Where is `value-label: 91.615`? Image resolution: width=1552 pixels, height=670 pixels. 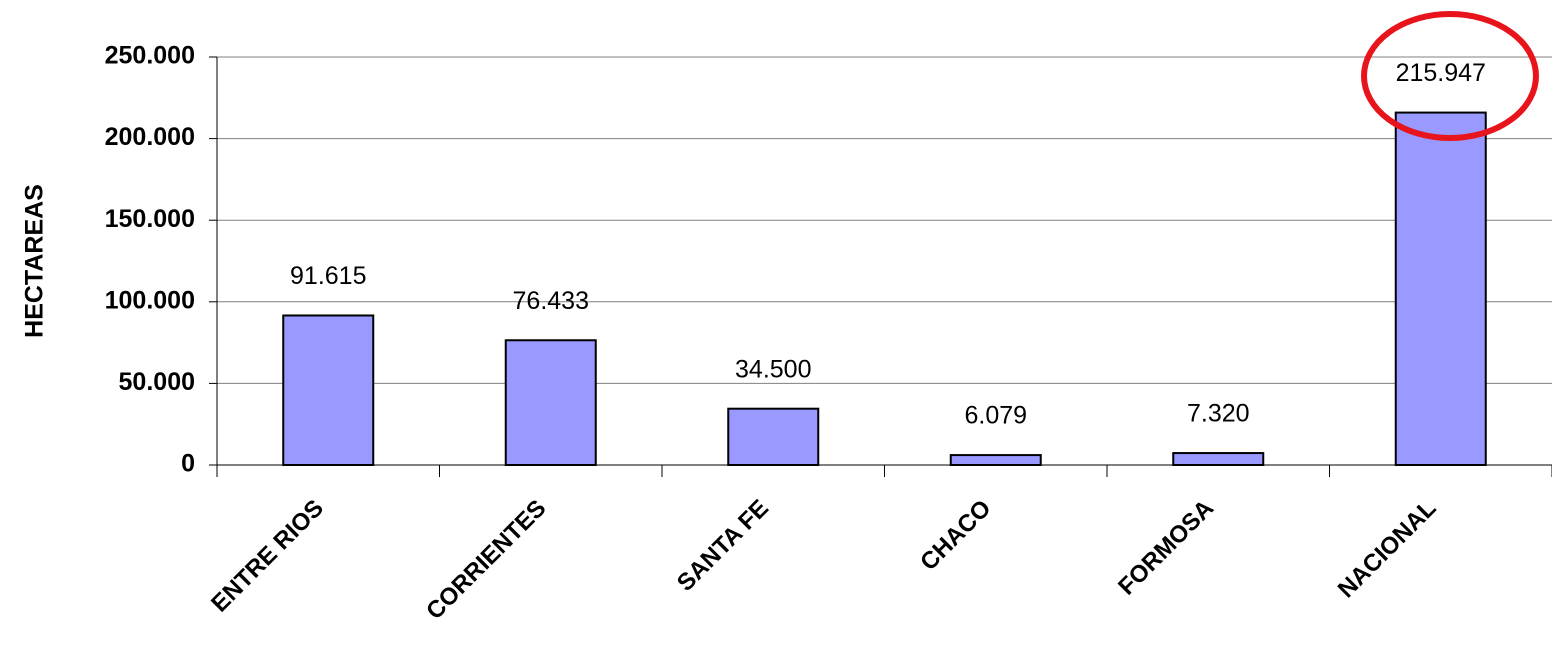
value-label: 91.615 is located at coordinates (328, 276).